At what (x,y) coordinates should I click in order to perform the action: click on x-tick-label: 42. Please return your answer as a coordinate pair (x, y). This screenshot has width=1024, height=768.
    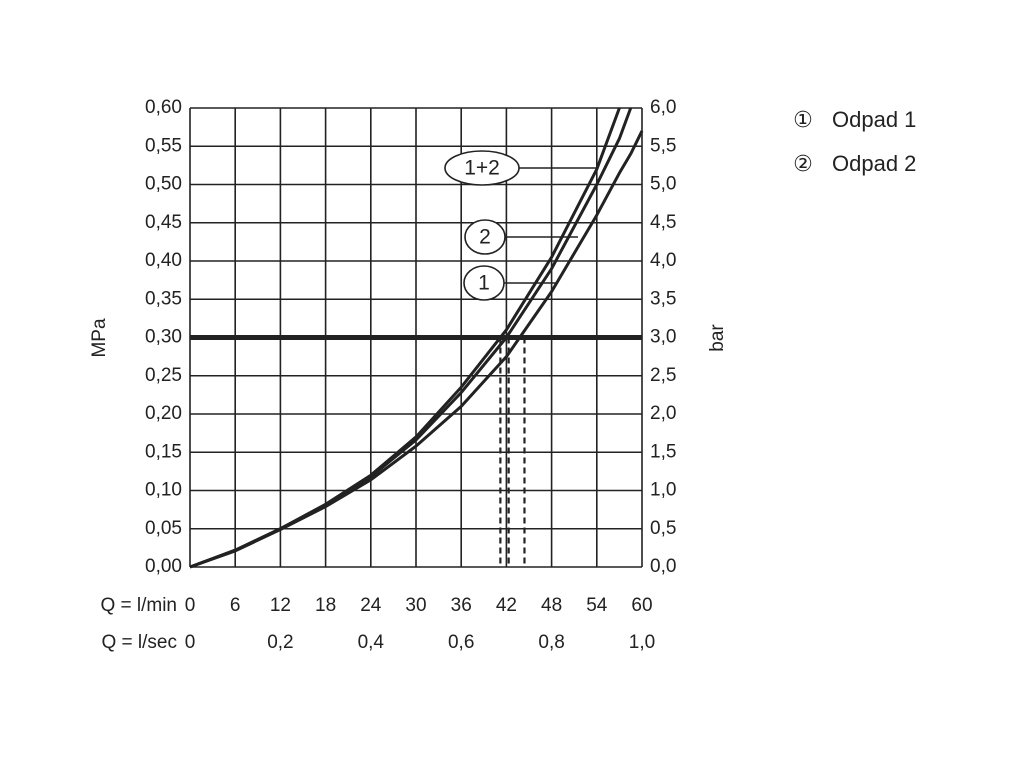
    Looking at the image, I should click on (506, 605).